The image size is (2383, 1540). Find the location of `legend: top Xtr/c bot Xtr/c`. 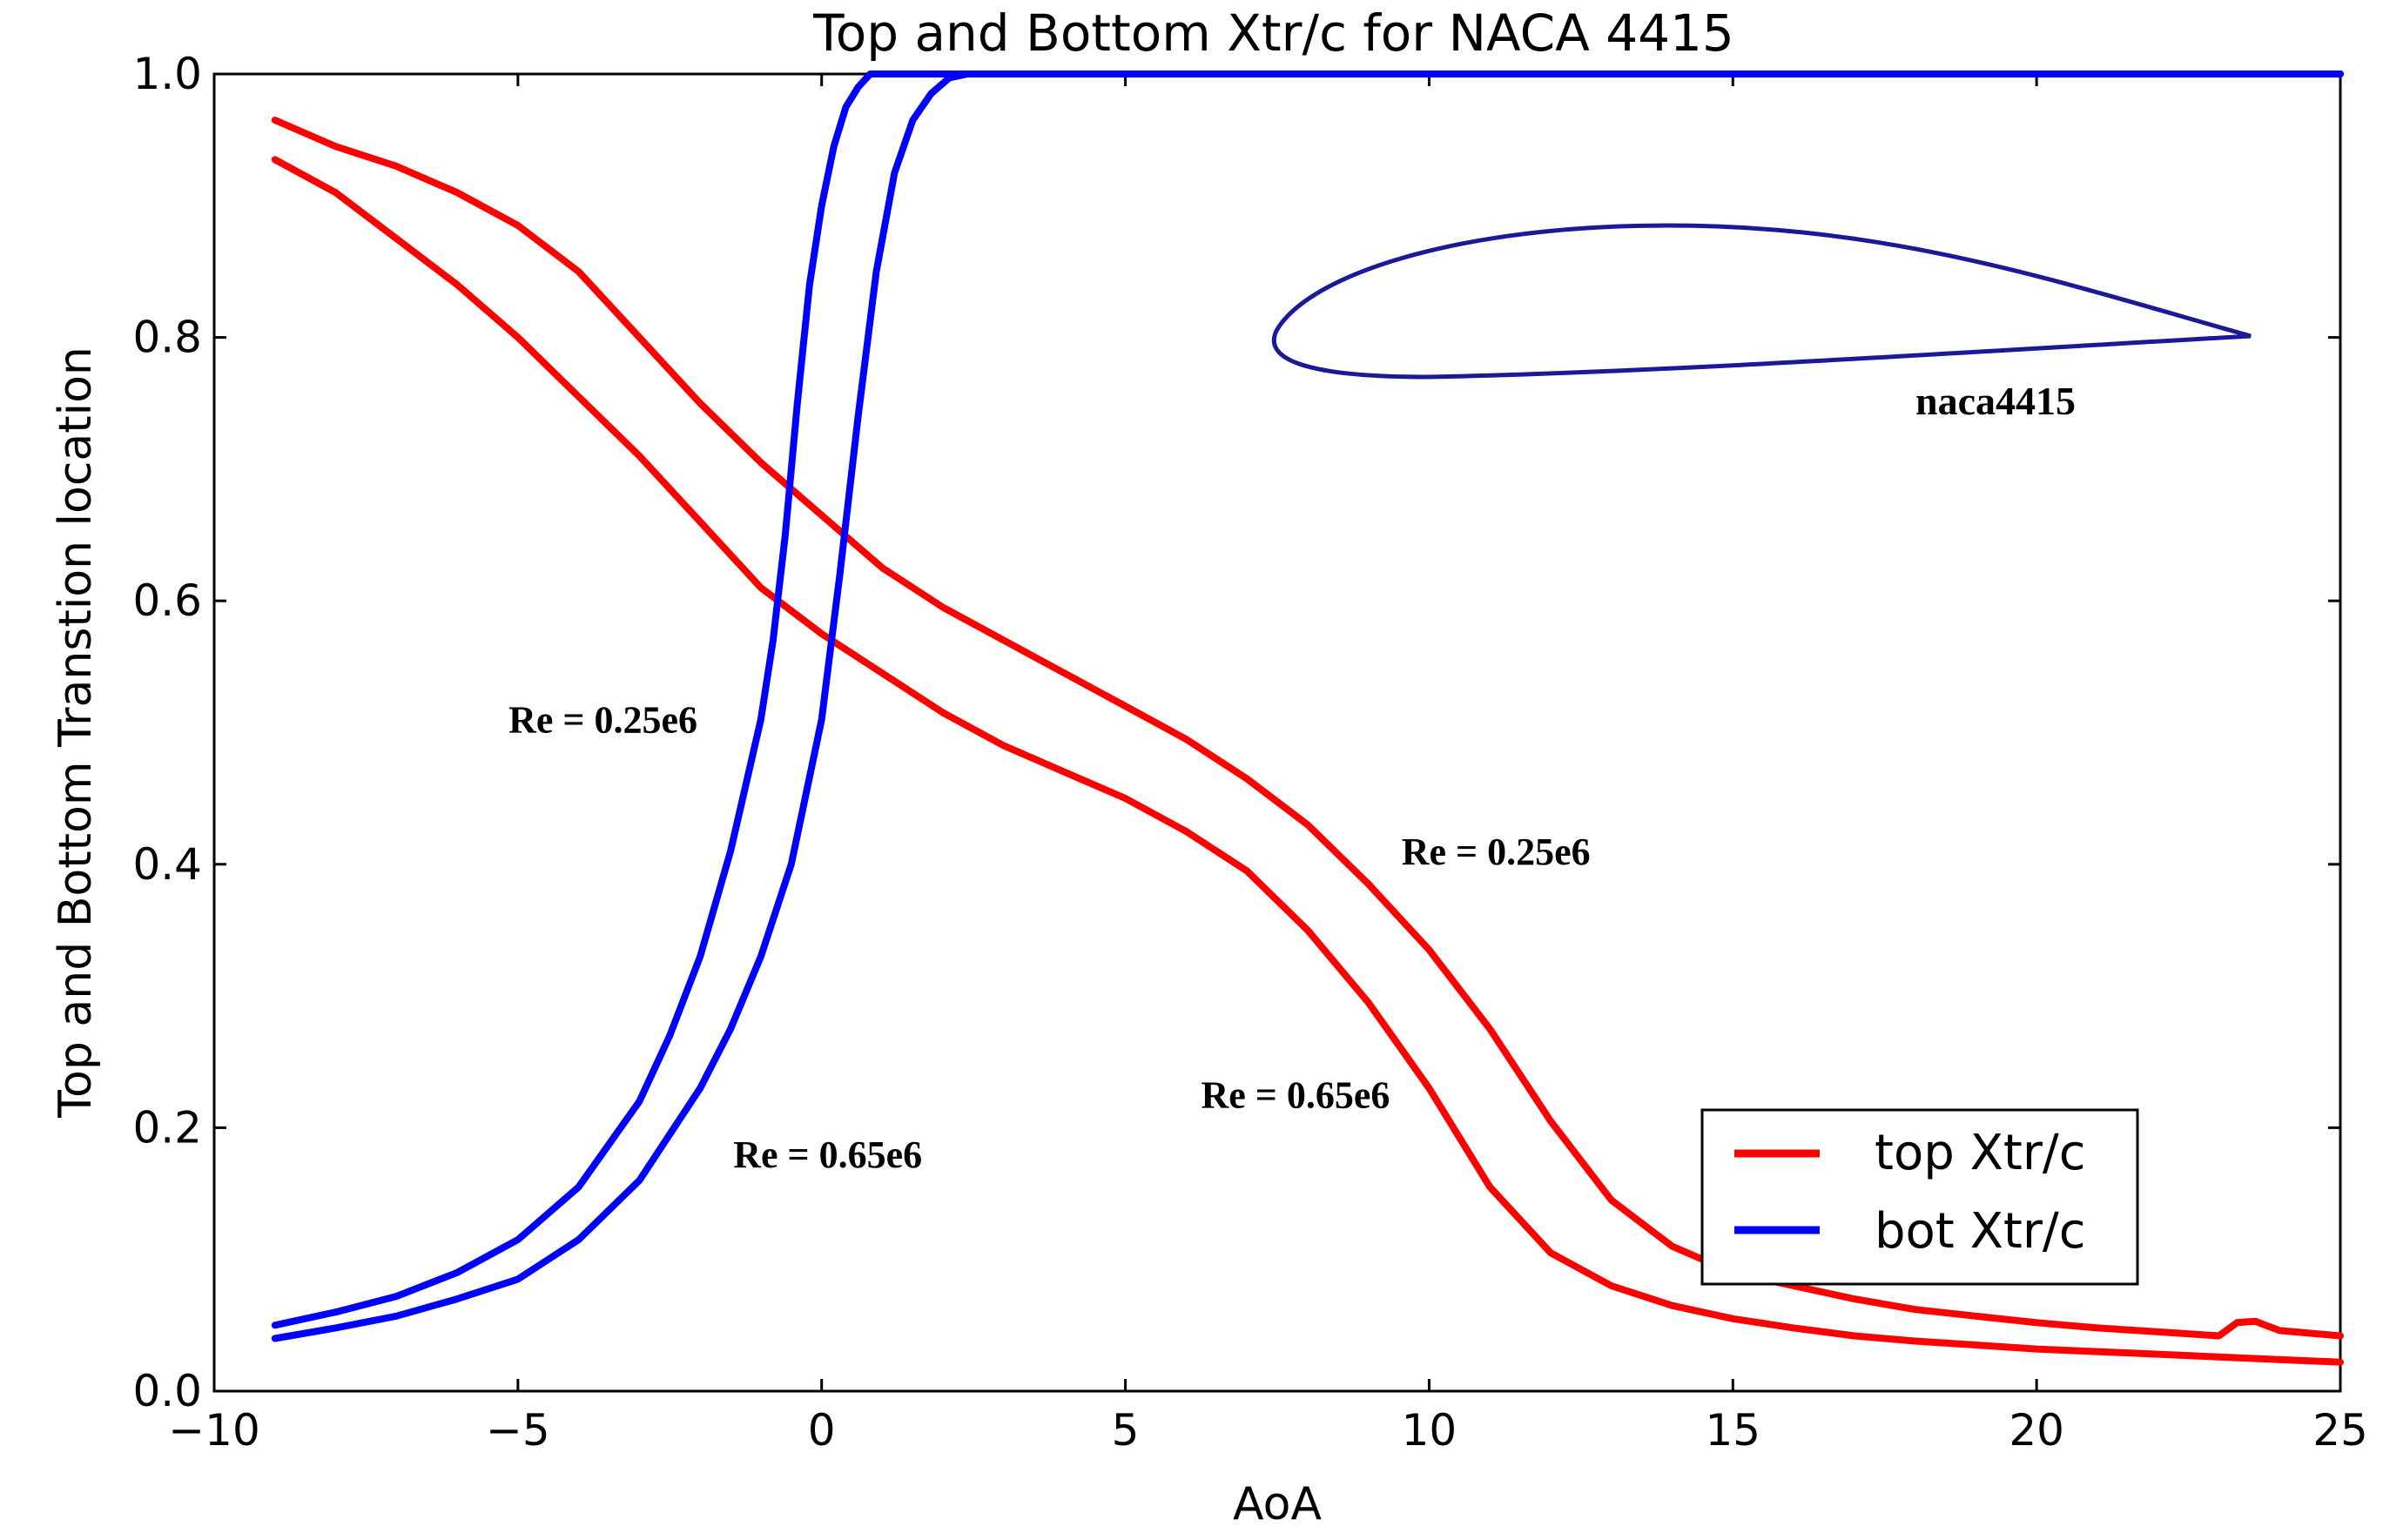

legend: top Xtr/c bot Xtr/c is located at coordinates (1919, 1197).